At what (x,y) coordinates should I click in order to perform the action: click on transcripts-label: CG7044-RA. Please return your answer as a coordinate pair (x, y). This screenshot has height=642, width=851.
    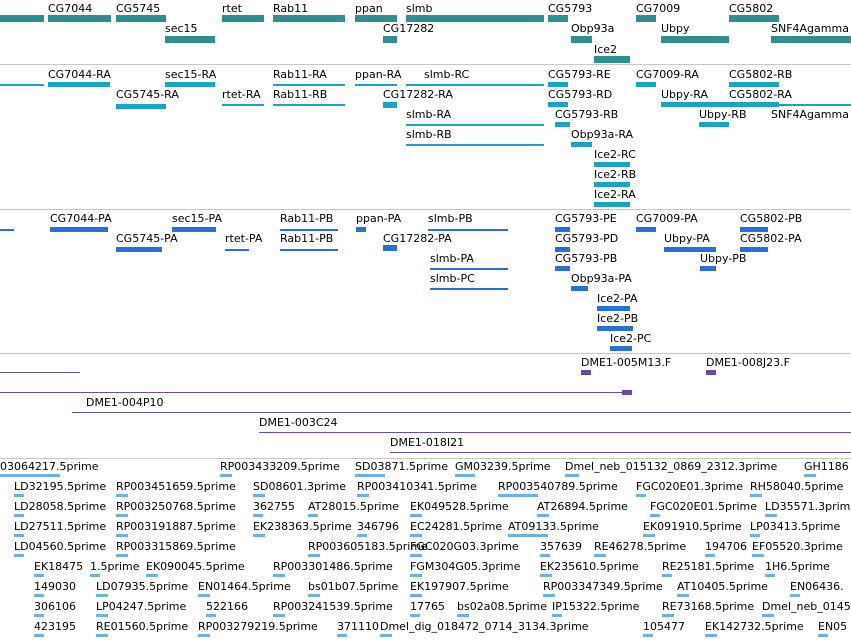
    Looking at the image, I should click on (79, 74).